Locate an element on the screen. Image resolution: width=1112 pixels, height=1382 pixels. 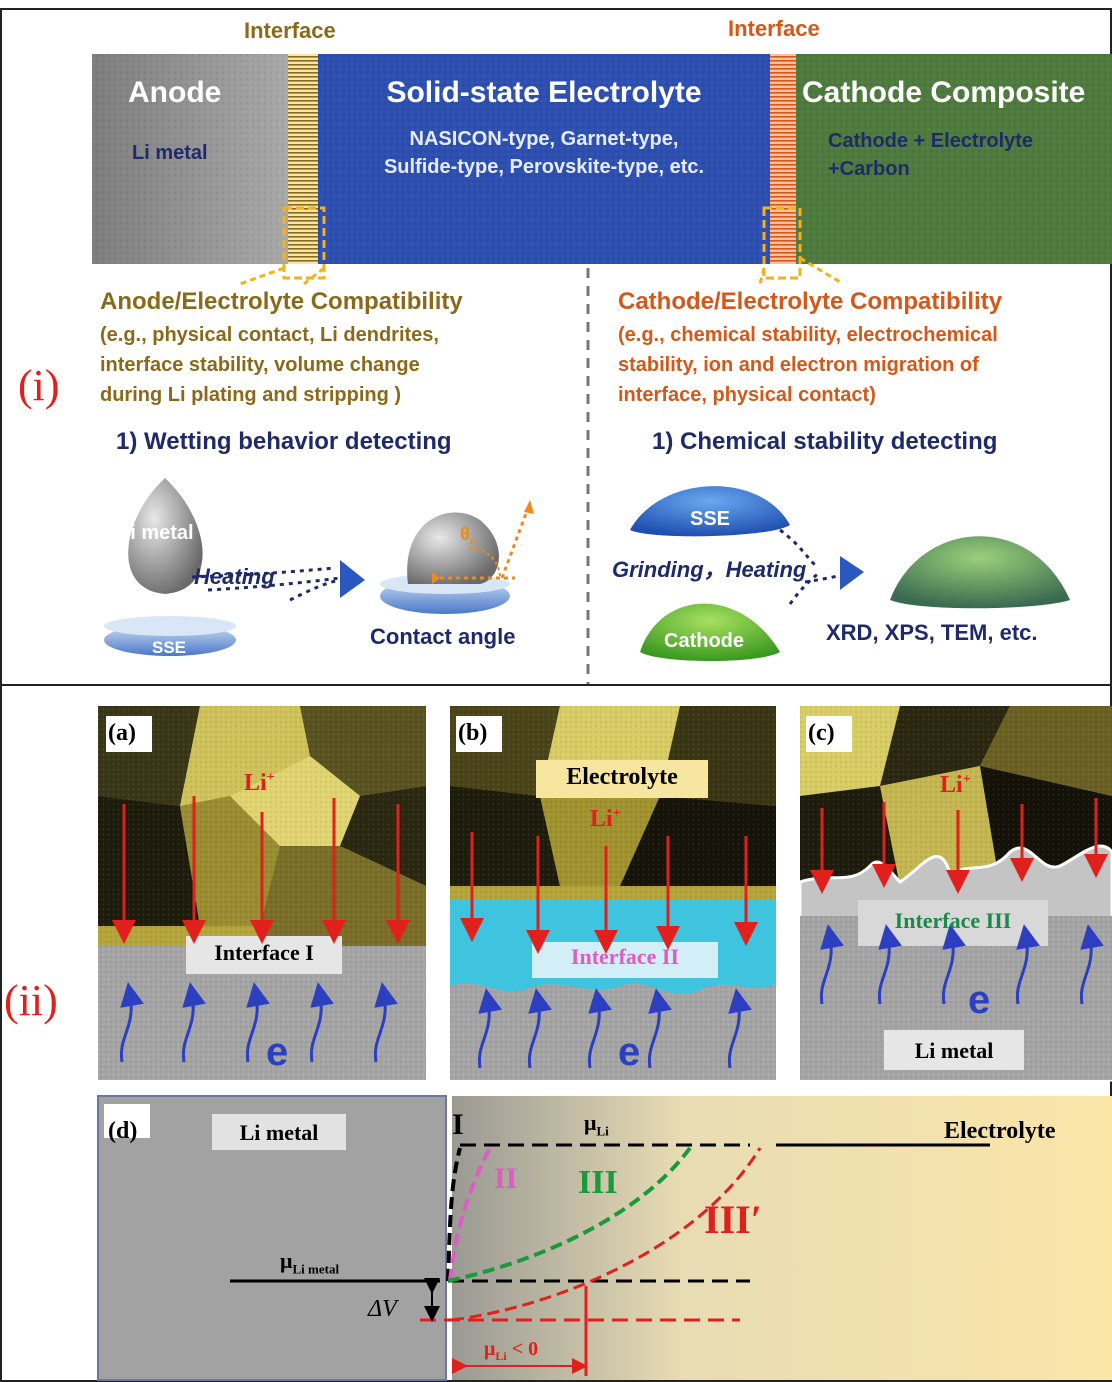
li-ion-b: Li+ is located at coordinates (605, 819).